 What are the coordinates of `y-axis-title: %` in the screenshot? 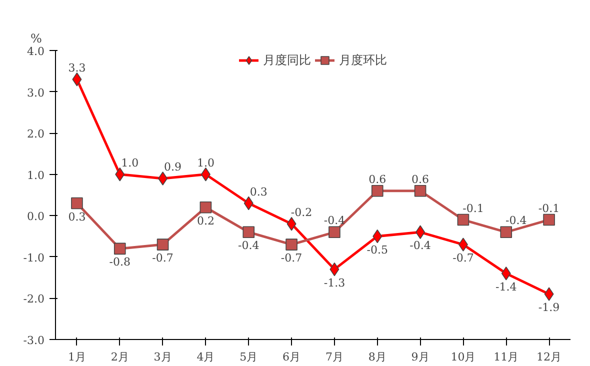 It's located at (36, 39).